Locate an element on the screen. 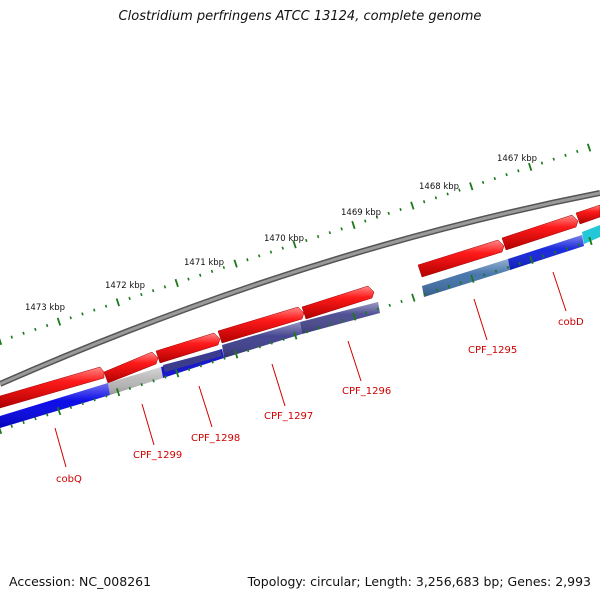 Image resolution: width=600 pixels, height=600 pixels. gene-label-cobQ: cobQ is located at coordinates (69, 479).